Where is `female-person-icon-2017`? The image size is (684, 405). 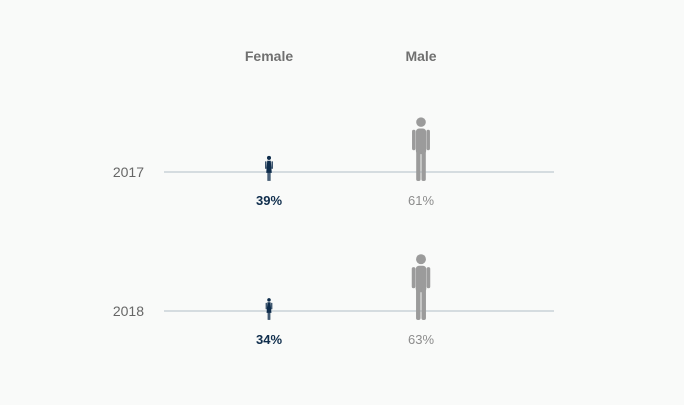 female-person-icon-2017 is located at coordinates (269, 168).